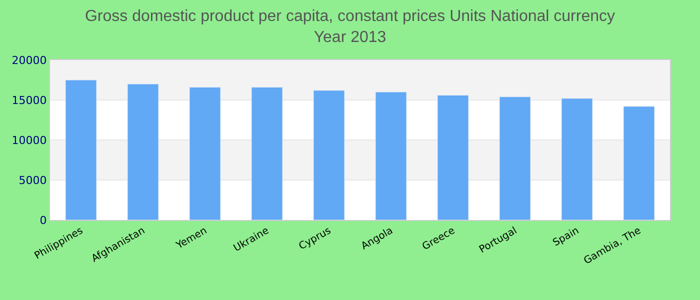 The width and height of the screenshot is (700, 300). What do you see at coordinates (29, 140) in the screenshot?
I see `y-tick-label: 10000` at bounding box center [29, 140].